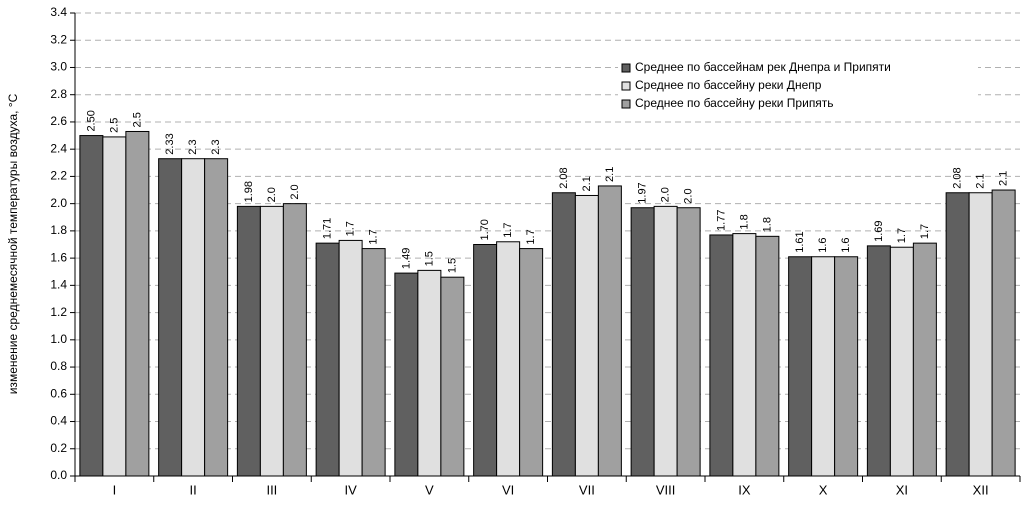 The height and width of the screenshot is (506, 1023). I want to click on x-tick-label: I, so click(115, 489).